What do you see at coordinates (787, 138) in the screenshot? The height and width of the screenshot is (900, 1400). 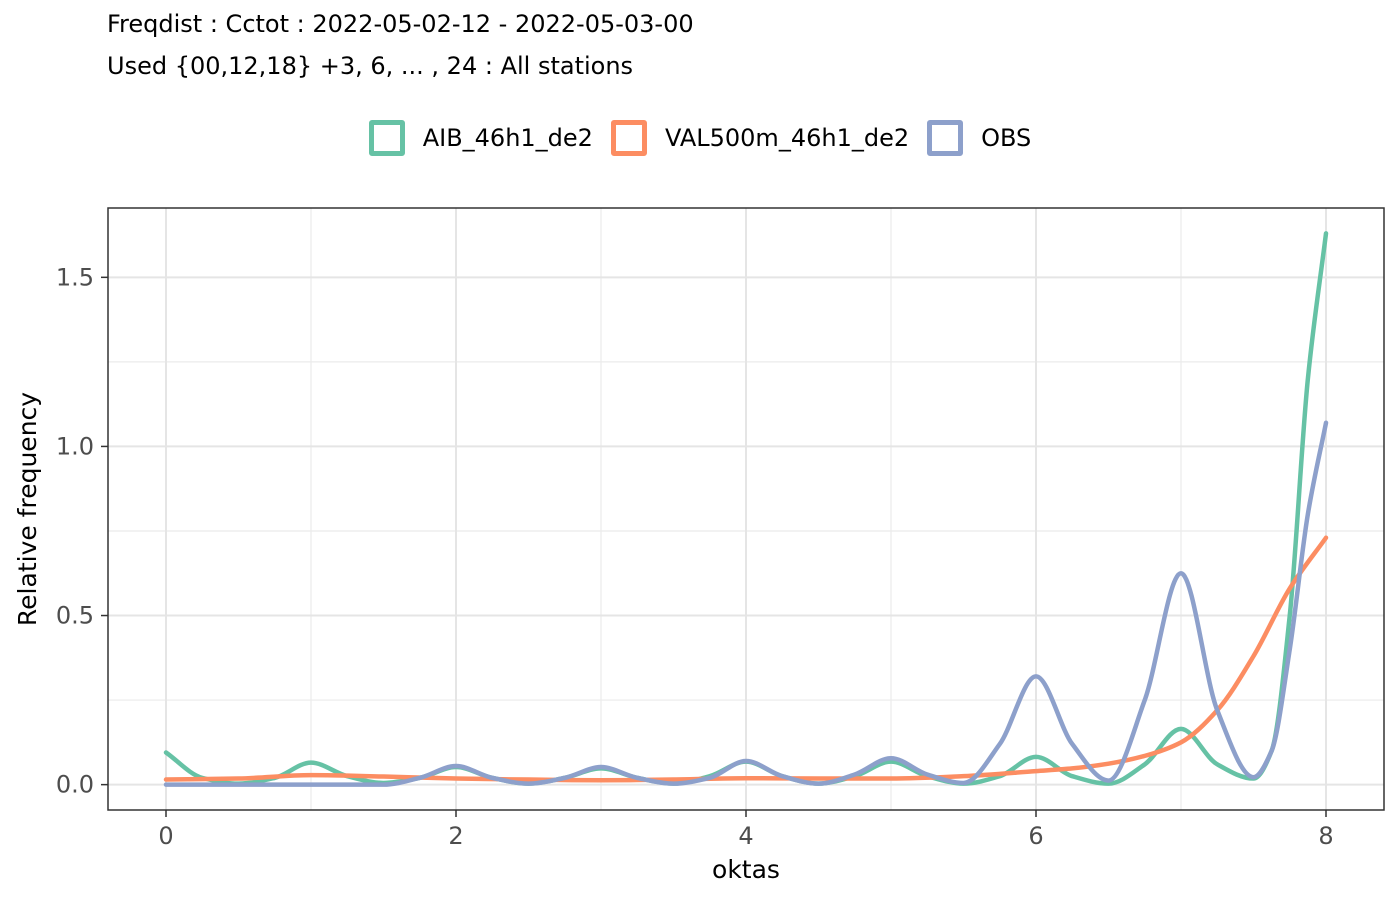 I see `legend-label: VAL500m_46h1_de2` at bounding box center [787, 138].